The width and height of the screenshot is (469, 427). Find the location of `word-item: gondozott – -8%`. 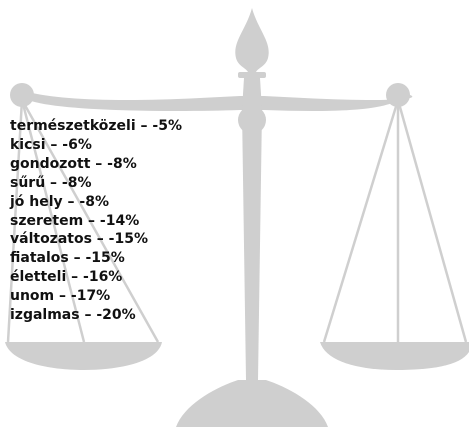

word-item: gondozott – -8% is located at coordinates (73, 163).